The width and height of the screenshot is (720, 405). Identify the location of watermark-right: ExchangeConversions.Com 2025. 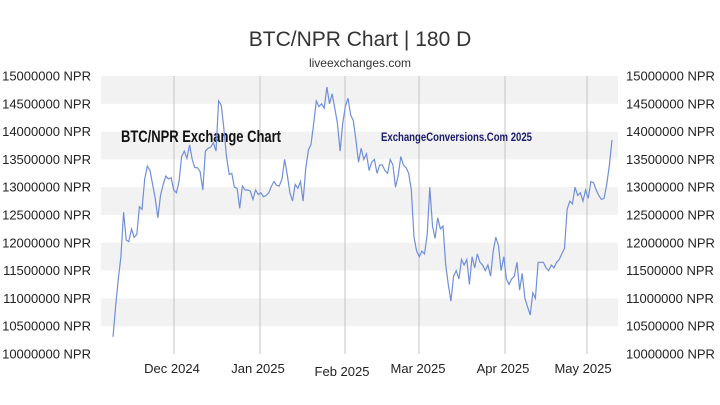
(456, 137).